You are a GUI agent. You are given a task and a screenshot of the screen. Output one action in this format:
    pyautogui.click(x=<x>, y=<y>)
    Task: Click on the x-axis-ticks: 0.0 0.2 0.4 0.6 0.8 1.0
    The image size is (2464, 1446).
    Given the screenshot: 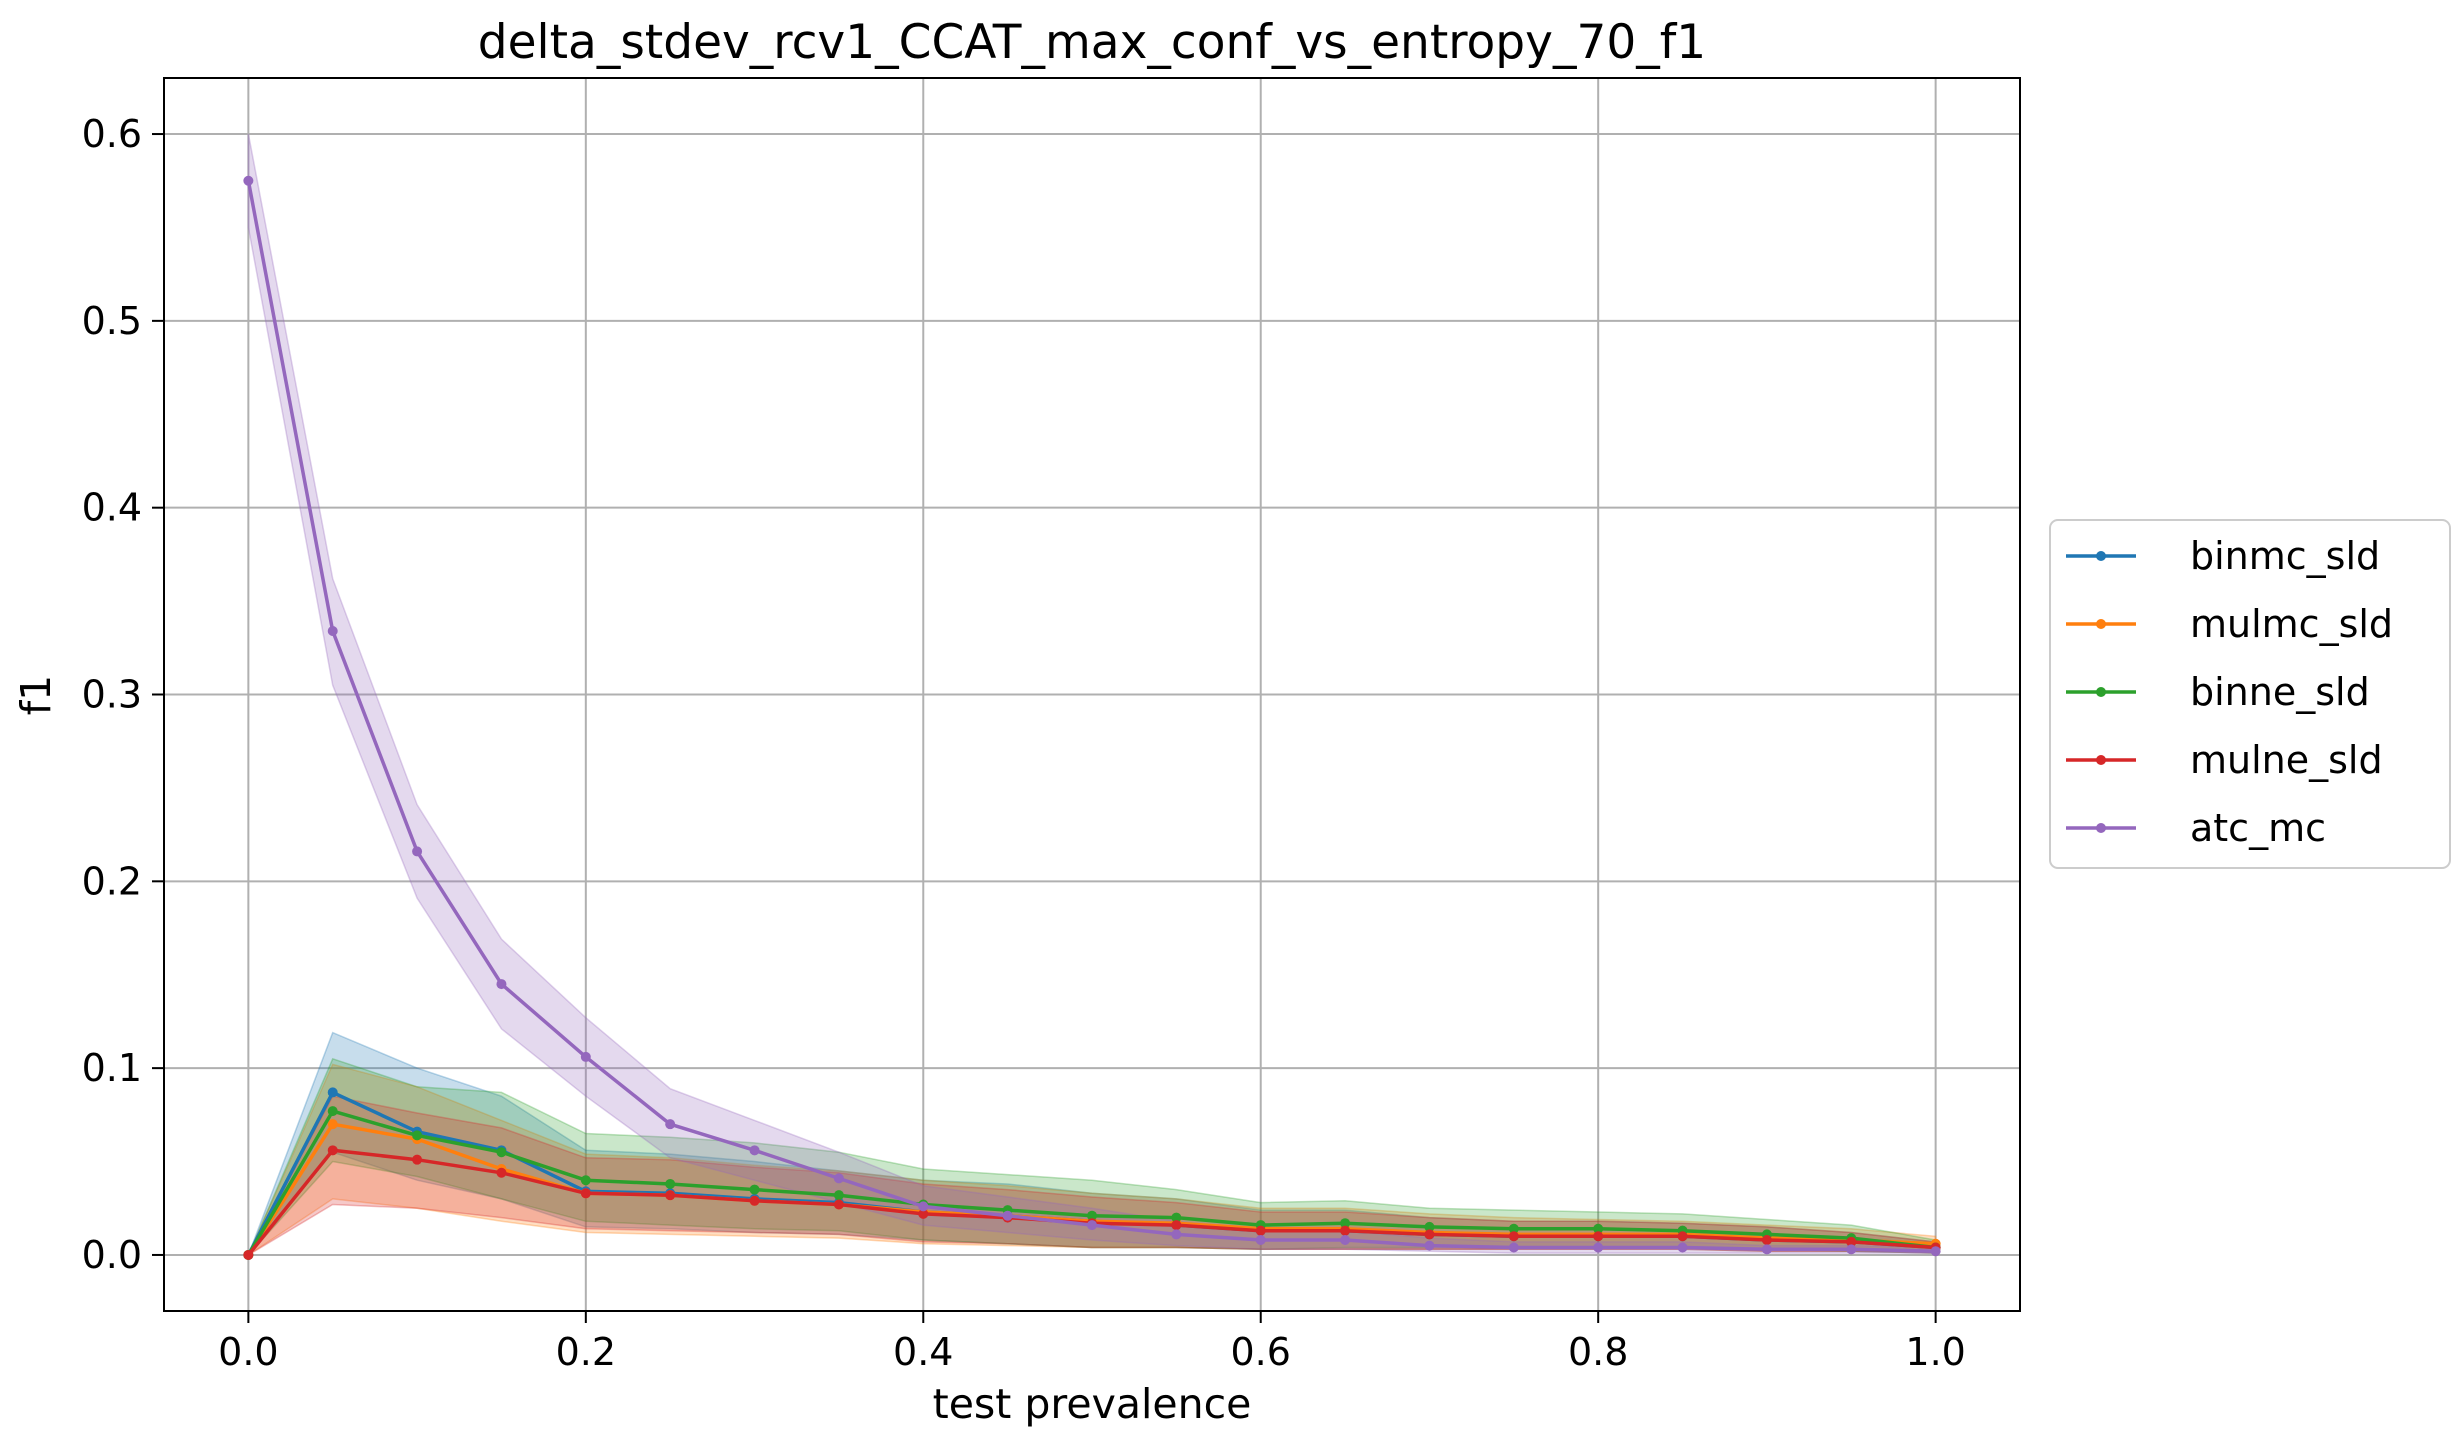 What is the action you would take?
    pyautogui.click(x=1092, y=1342)
    